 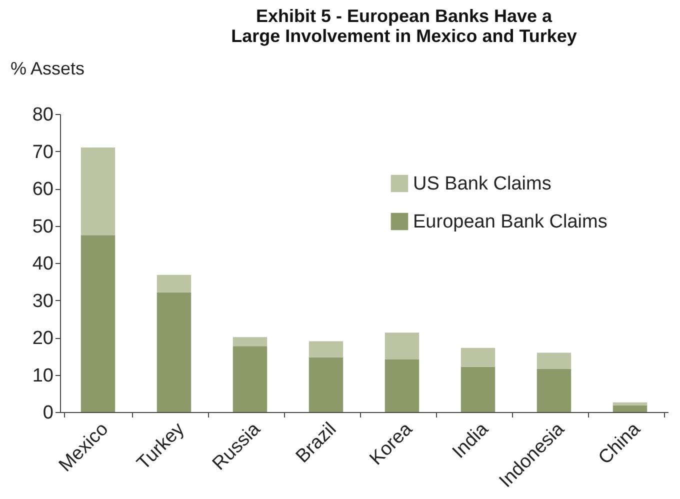 What do you see at coordinates (48, 413) in the screenshot?
I see `y-tick-label: 0` at bounding box center [48, 413].